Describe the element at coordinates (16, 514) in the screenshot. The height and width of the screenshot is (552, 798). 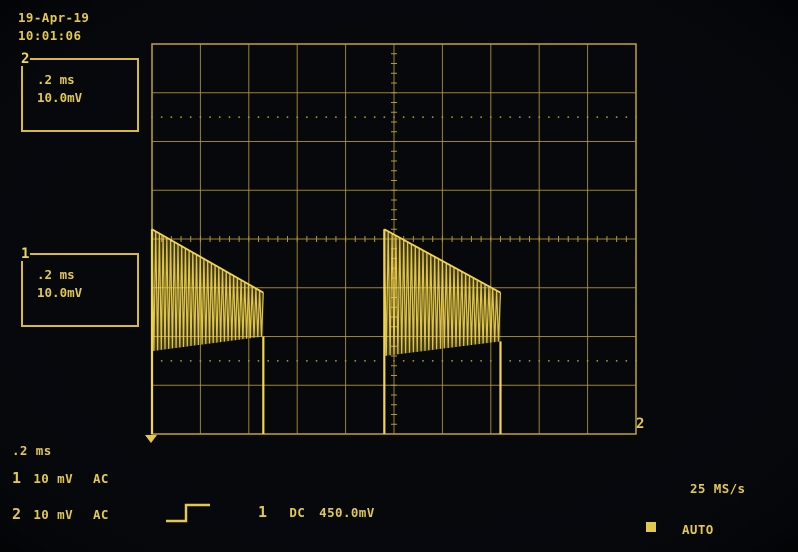
I see `channel2-number: 2` at that location.